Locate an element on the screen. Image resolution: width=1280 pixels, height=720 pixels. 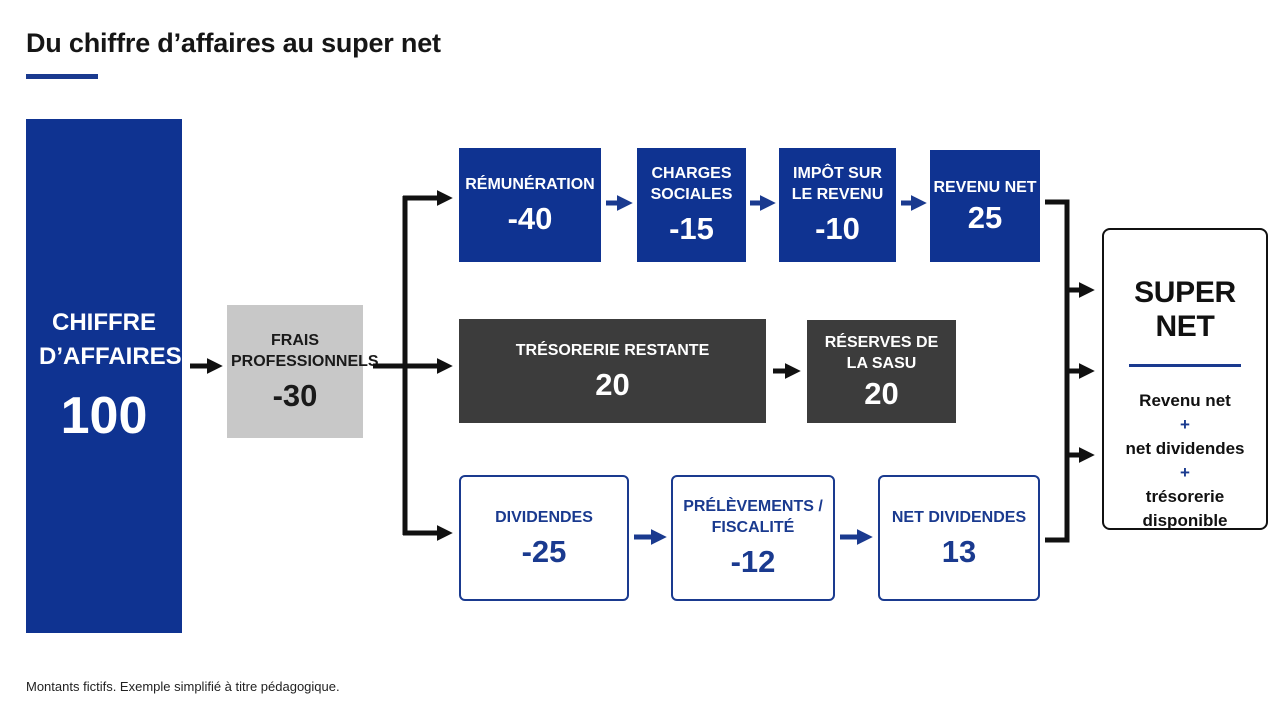
frais-pro-label: FRAIS PROFESSIONNELS is located at coordinates (305, 350).